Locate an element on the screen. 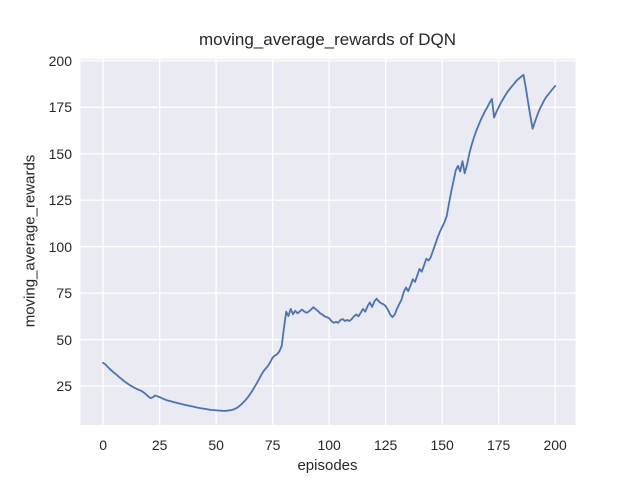 This screenshot has height=480, width=640. y-tick-label: 50 is located at coordinates (64, 339).